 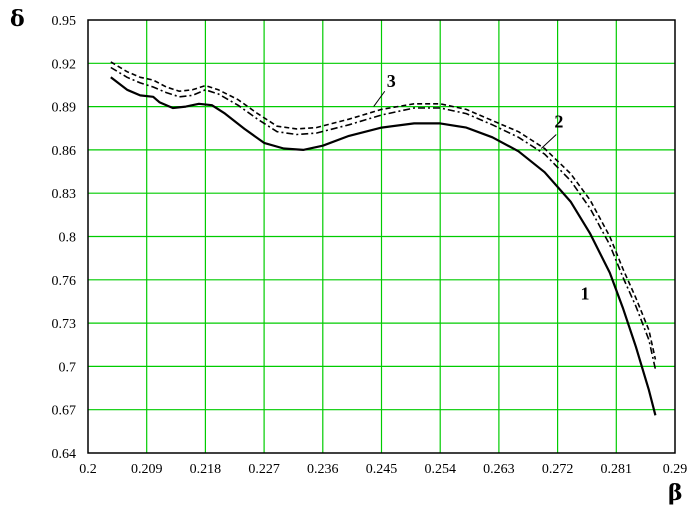 What do you see at coordinates (68, 367) in the screenshot?
I see `y-tick-label: 0.7` at bounding box center [68, 367].